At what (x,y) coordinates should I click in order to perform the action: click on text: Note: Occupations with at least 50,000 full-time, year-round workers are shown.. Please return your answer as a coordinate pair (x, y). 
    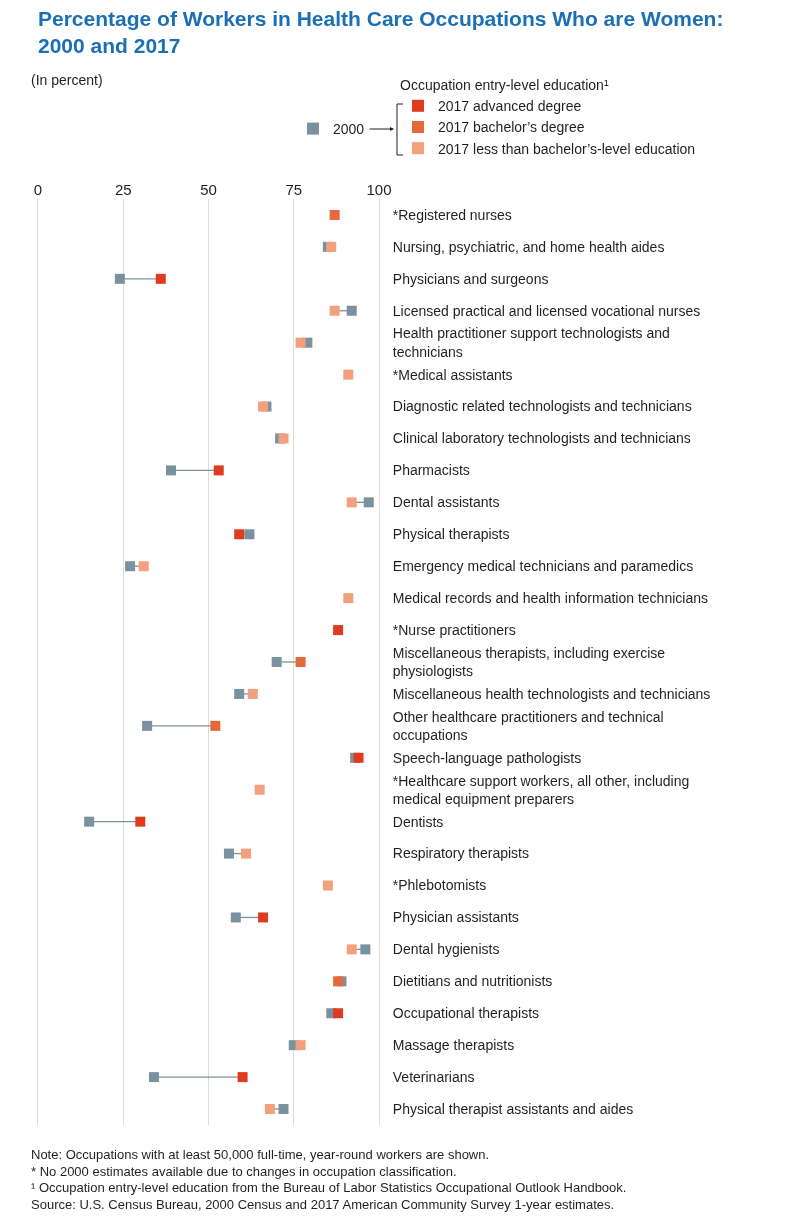
    Looking at the image, I should click on (260, 1154).